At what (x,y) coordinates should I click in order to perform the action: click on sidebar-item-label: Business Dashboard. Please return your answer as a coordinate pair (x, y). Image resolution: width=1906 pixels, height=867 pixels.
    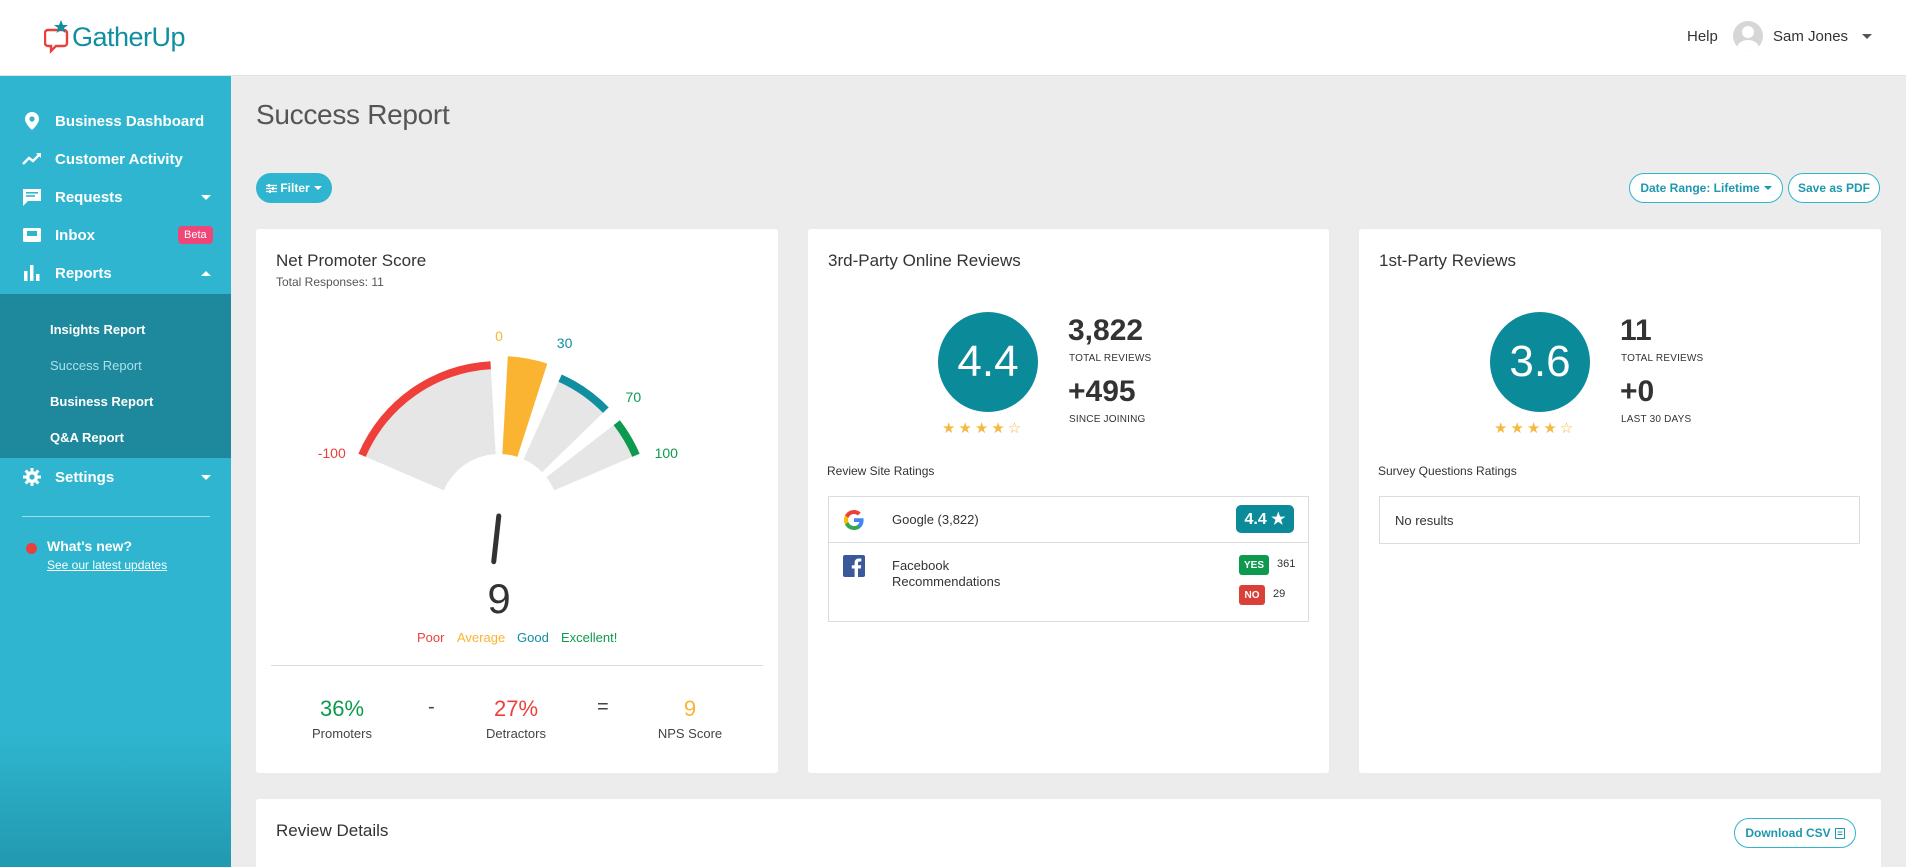
    Looking at the image, I should click on (130, 121).